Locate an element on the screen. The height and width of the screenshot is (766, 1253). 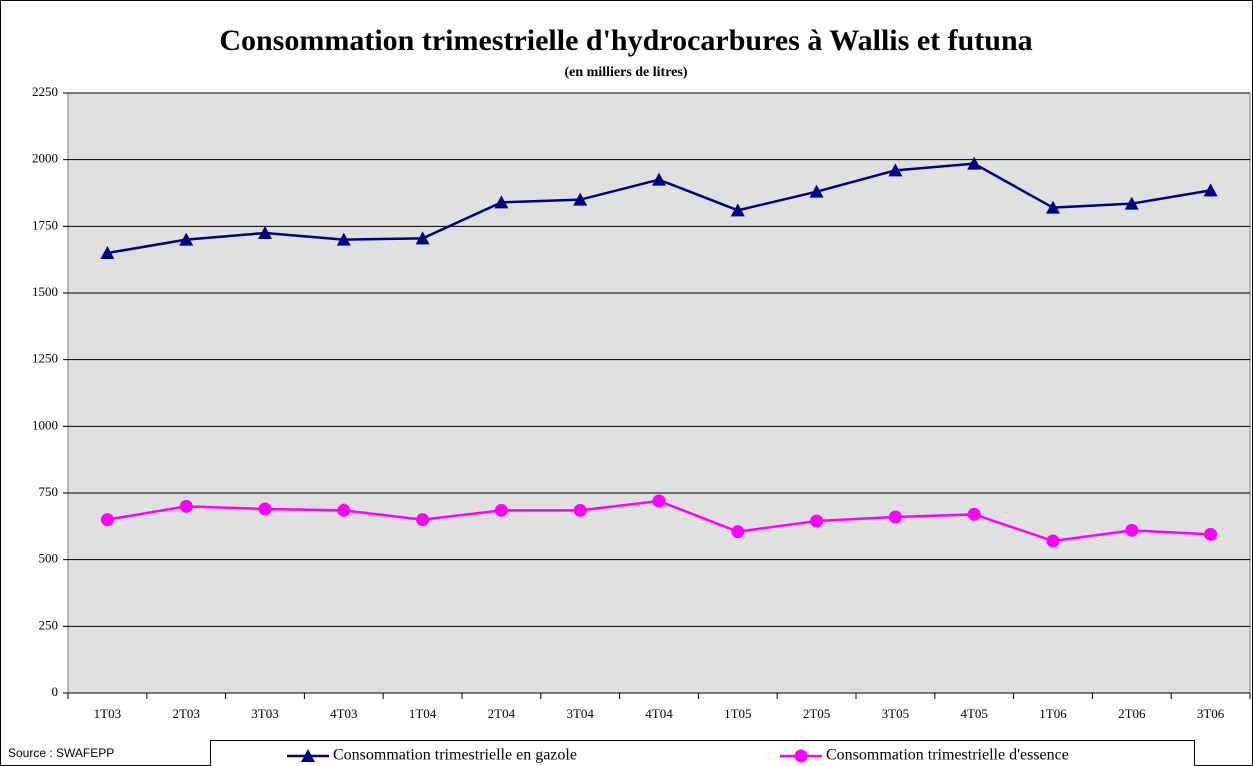
x-tick-label: 1T04 is located at coordinates (423, 713).